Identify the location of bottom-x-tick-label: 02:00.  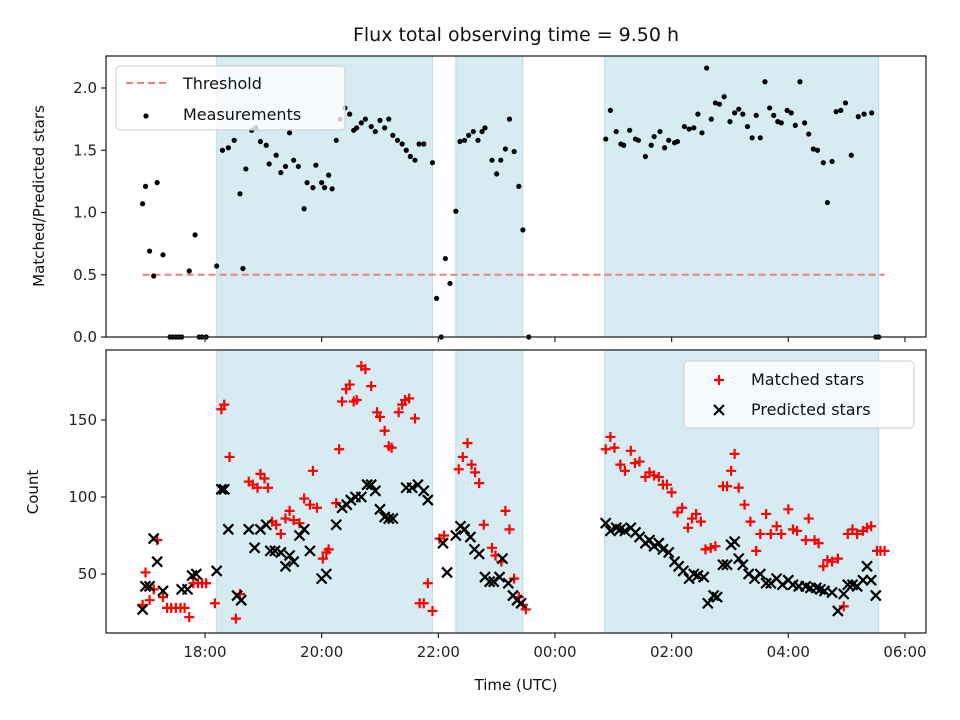
(671, 652).